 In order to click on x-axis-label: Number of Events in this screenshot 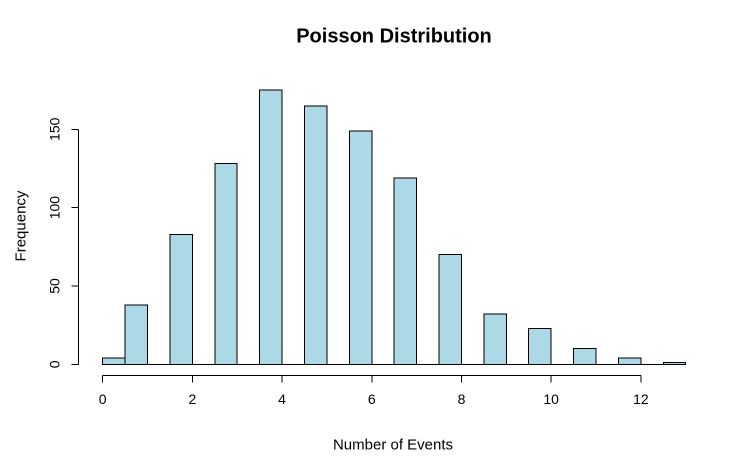, I will do `click(393, 445)`.